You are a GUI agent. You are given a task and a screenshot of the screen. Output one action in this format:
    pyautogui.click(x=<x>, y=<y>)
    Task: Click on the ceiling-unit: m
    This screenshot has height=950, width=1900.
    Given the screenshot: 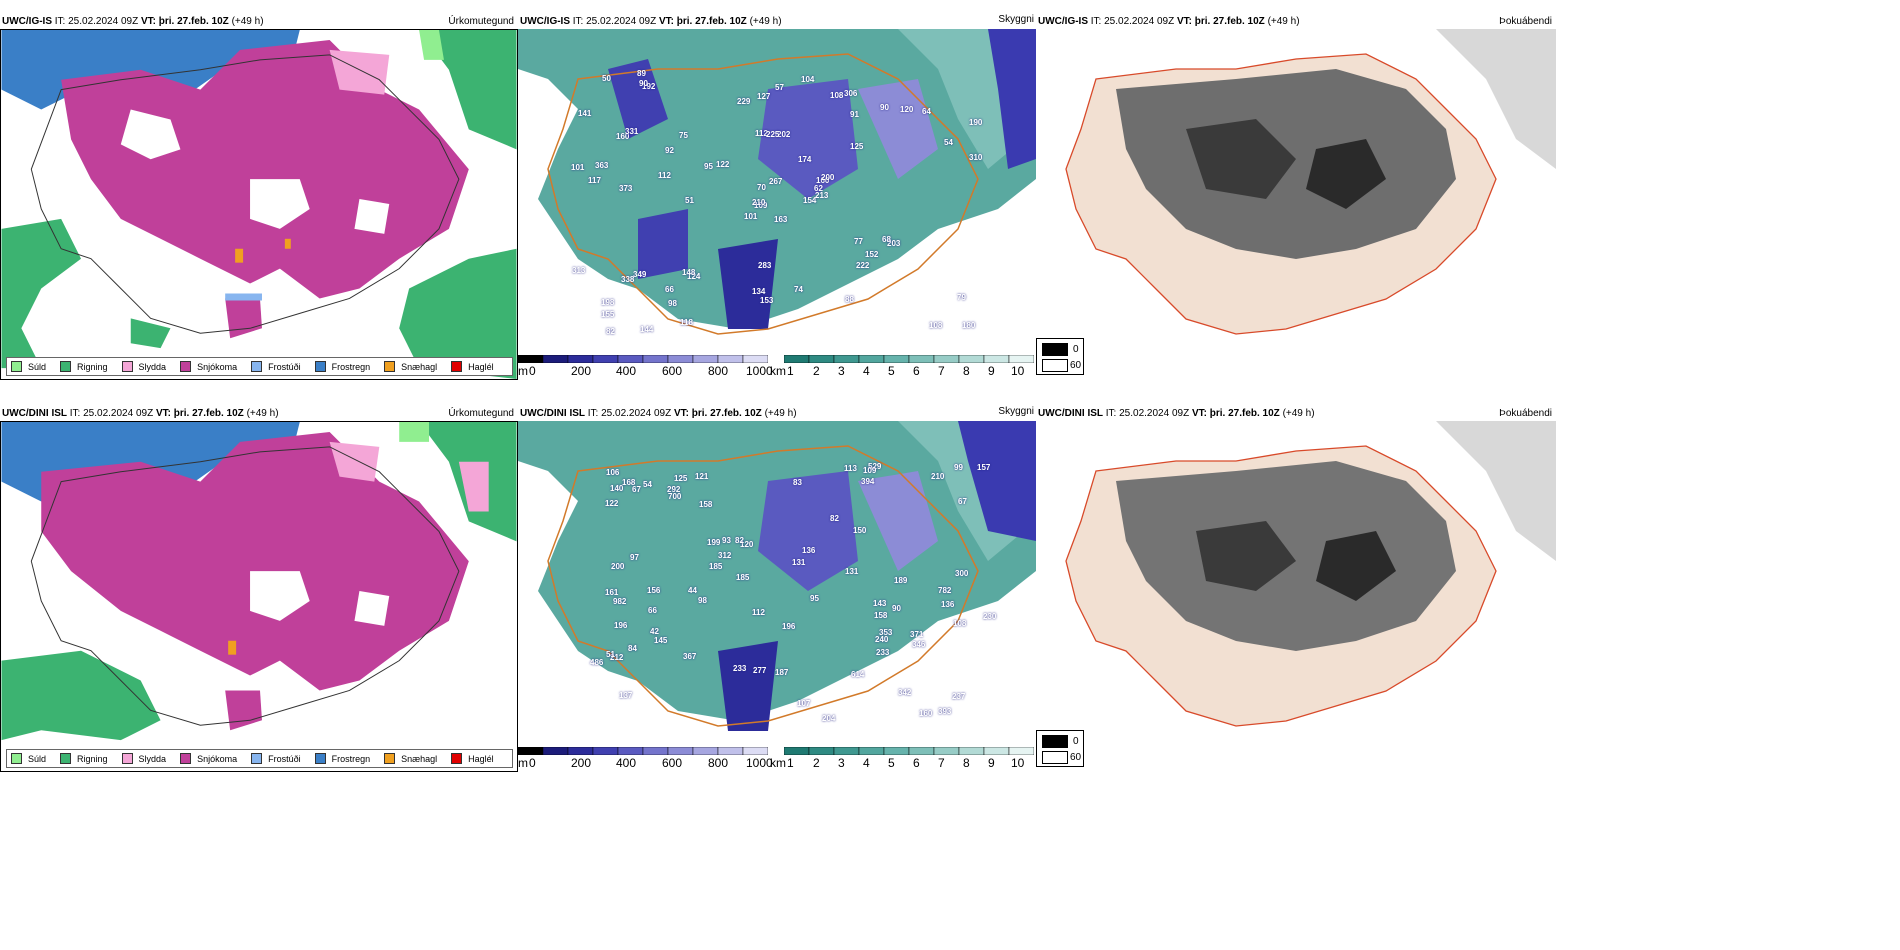 What is the action you would take?
    pyautogui.click(x=523, y=763)
    